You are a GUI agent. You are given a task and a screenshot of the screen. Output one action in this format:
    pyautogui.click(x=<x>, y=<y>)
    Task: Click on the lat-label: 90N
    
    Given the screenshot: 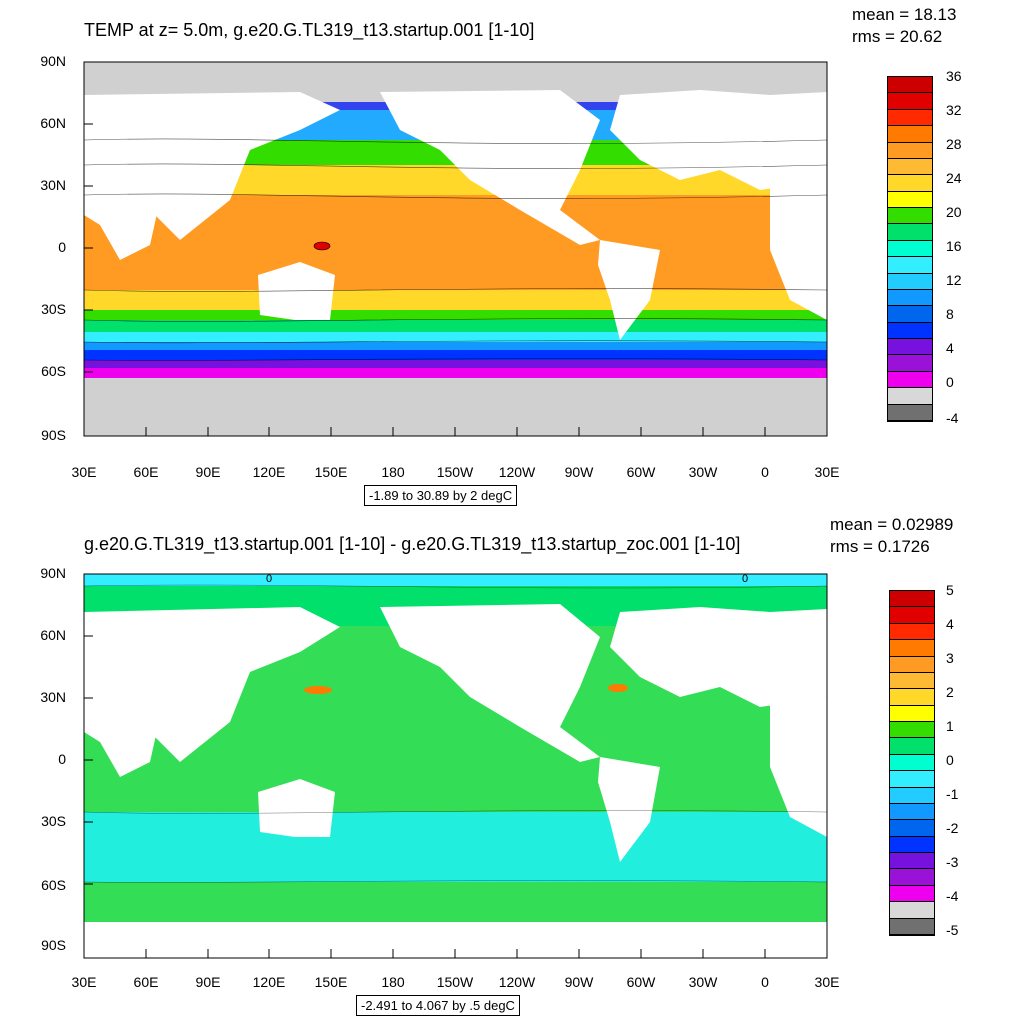 What is the action you would take?
    pyautogui.click(x=53, y=573)
    